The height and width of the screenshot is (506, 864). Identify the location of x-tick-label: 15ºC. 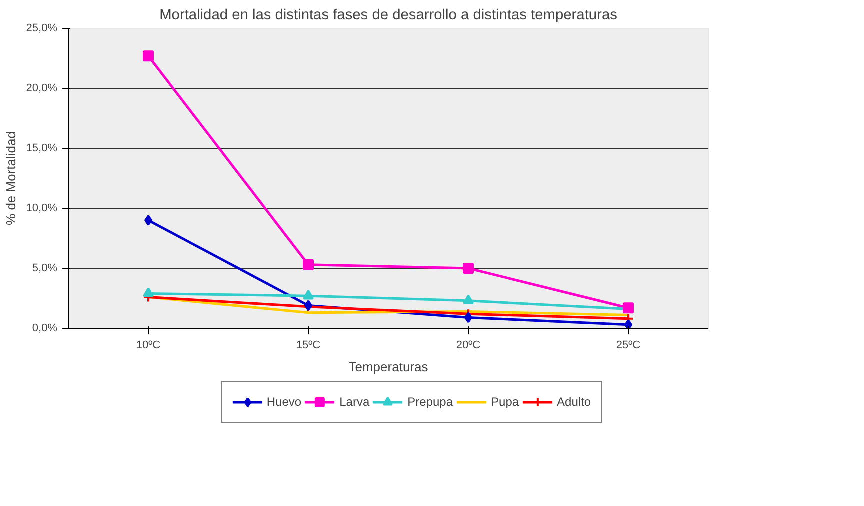
(308, 346).